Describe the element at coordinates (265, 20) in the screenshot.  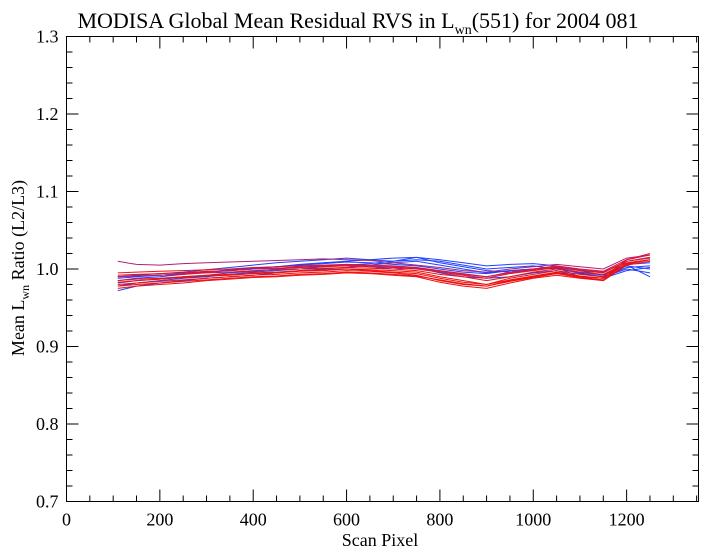
I see `chart-title-prefix: MODISA Global Mean Residual RVS in L` at that location.